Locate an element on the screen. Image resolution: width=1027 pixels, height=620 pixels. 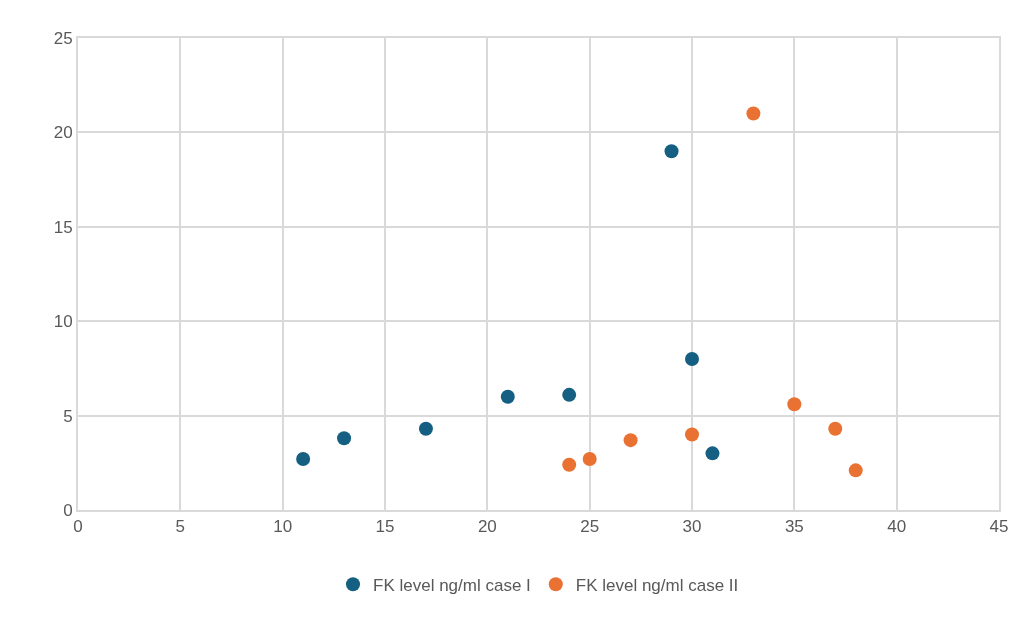
x-tick-label: 10 is located at coordinates (283, 527).